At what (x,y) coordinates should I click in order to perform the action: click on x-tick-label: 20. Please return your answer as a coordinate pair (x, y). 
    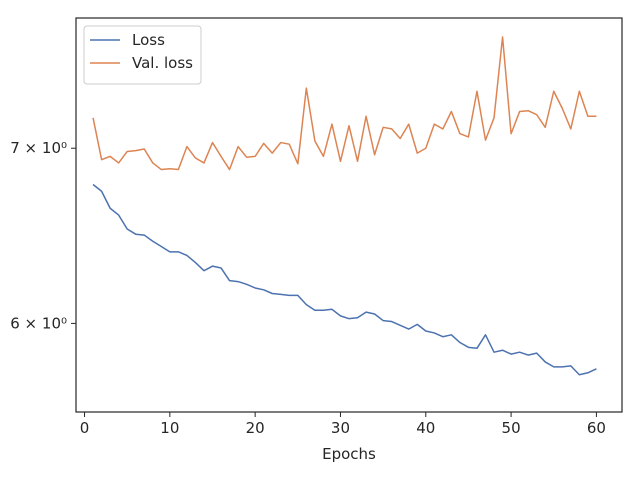
    Looking at the image, I should click on (255, 428).